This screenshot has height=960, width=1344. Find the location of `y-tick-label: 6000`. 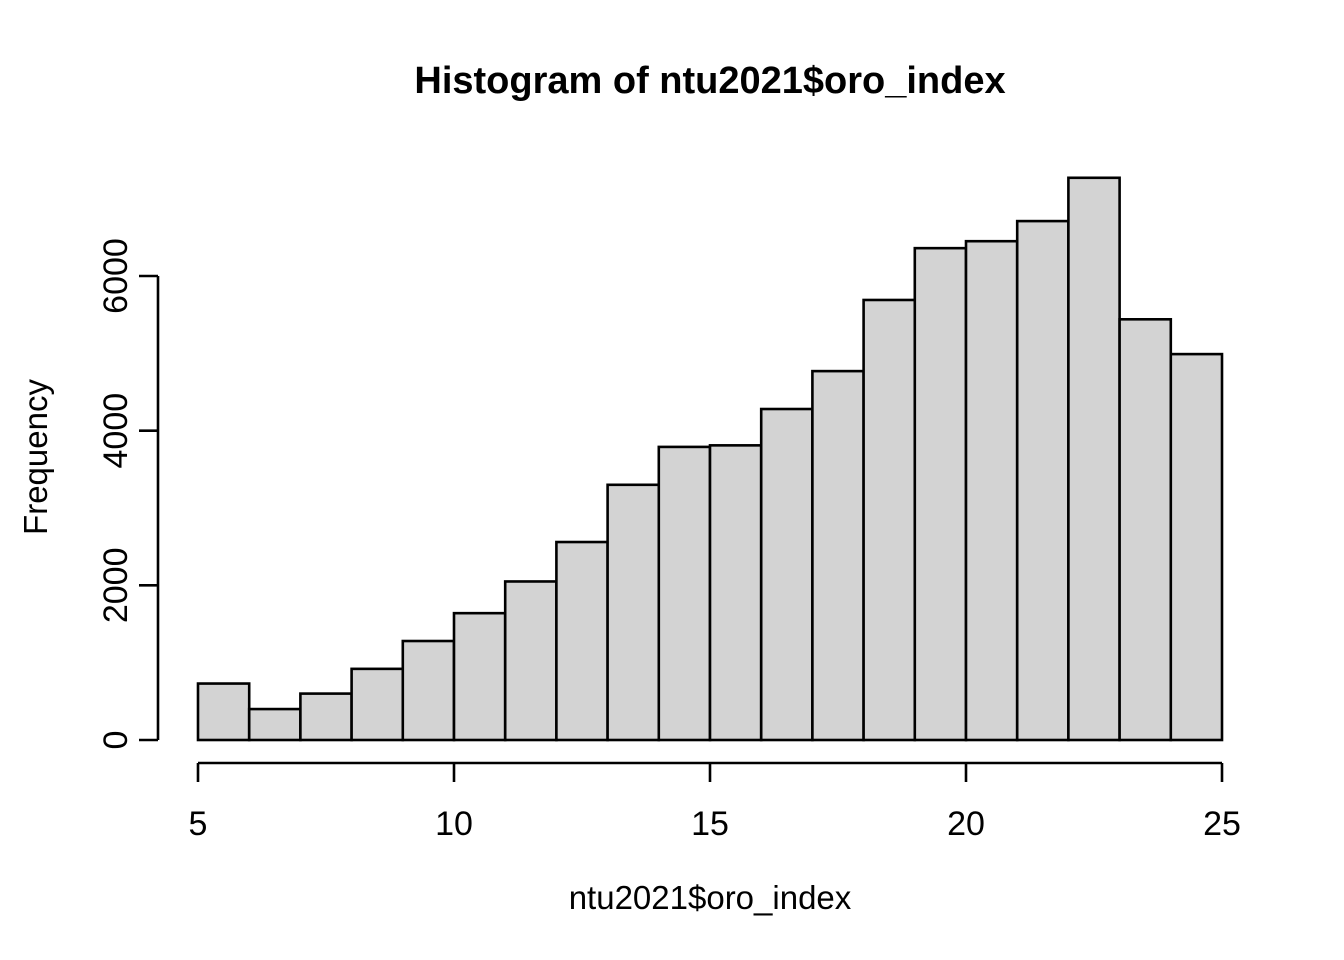

y-tick-label: 6000 is located at coordinates (116, 276).